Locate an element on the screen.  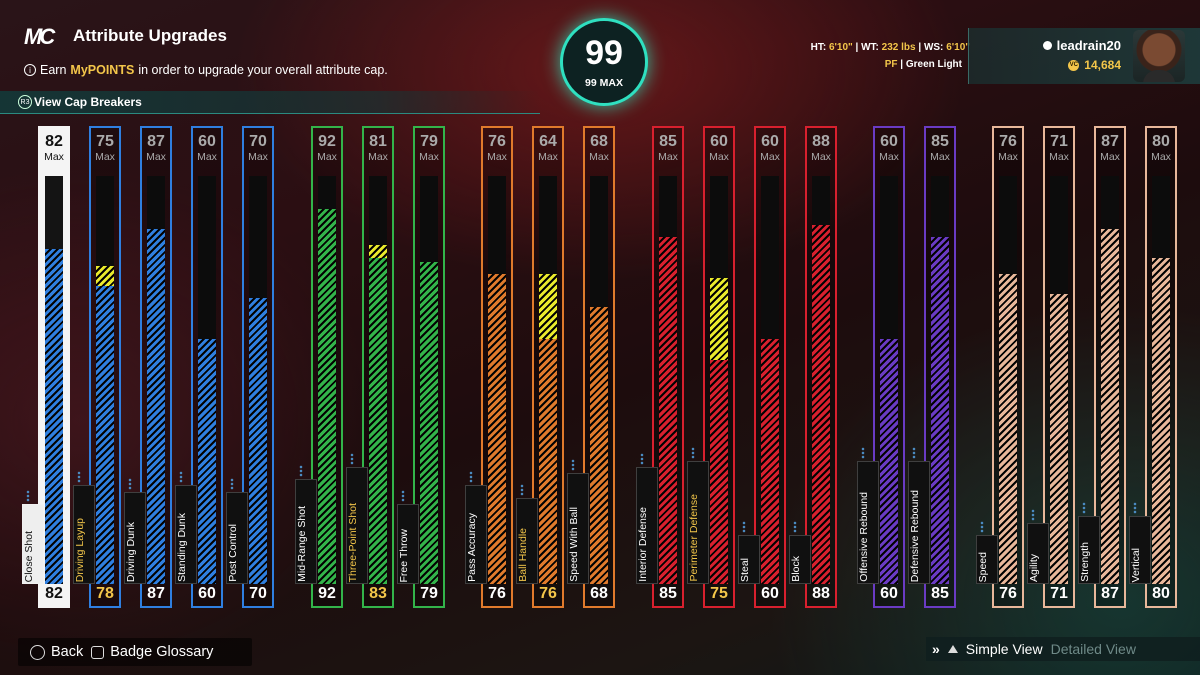
mycareer-logo: MC is located at coordinates (39, 36).